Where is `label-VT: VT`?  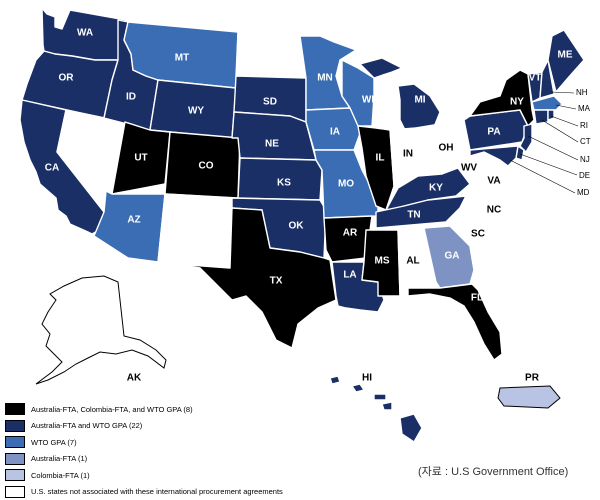
label-VT: VT is located at coordinates (535, 78).